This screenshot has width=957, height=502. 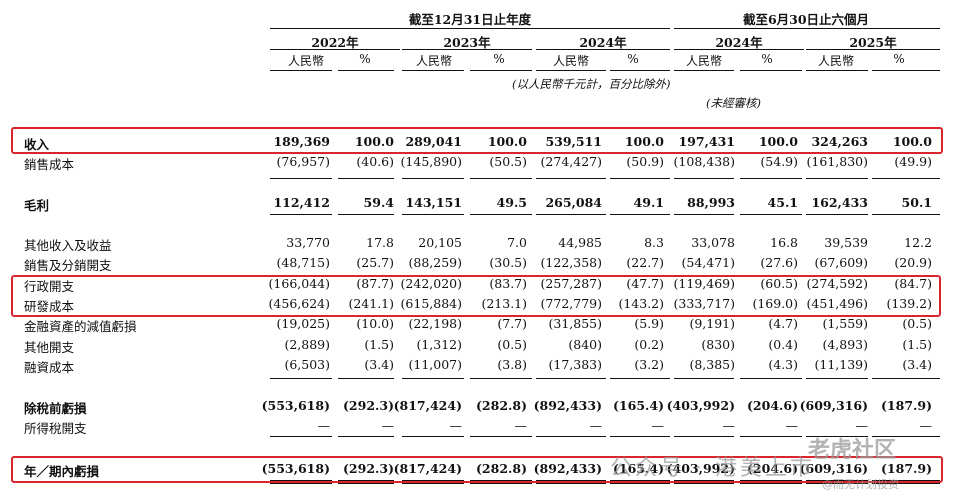 What do you see at coordinates (839, 141) in the screenshot?
I see `table-cell: 324,263` at bounding box center [839, 141].